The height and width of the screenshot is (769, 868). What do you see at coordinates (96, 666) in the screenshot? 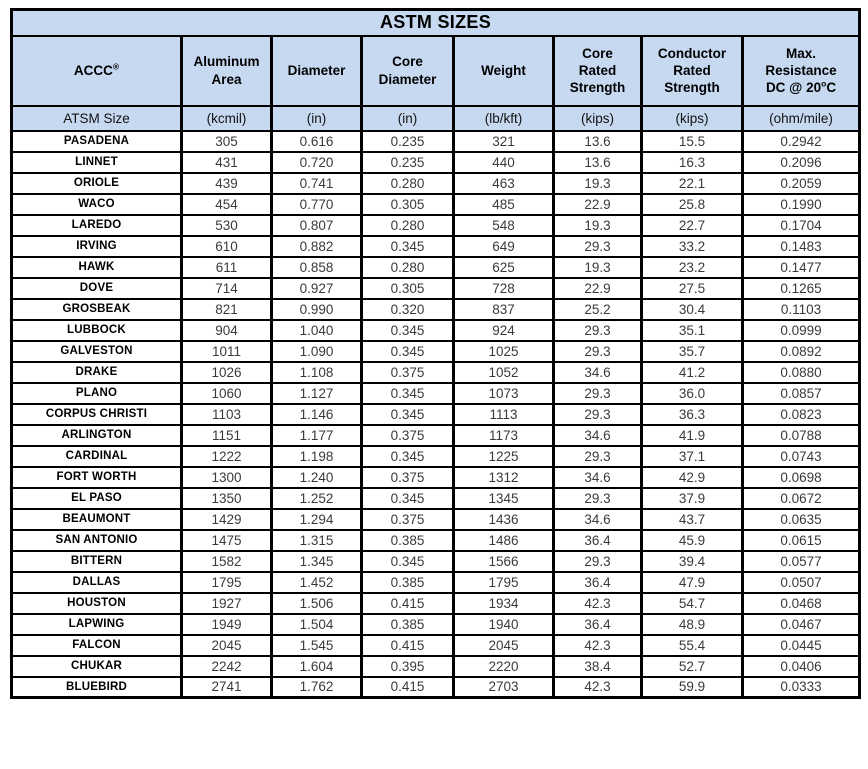
I see `conductor-name-cell: CHUKAR` at bounding box center [96, 666].